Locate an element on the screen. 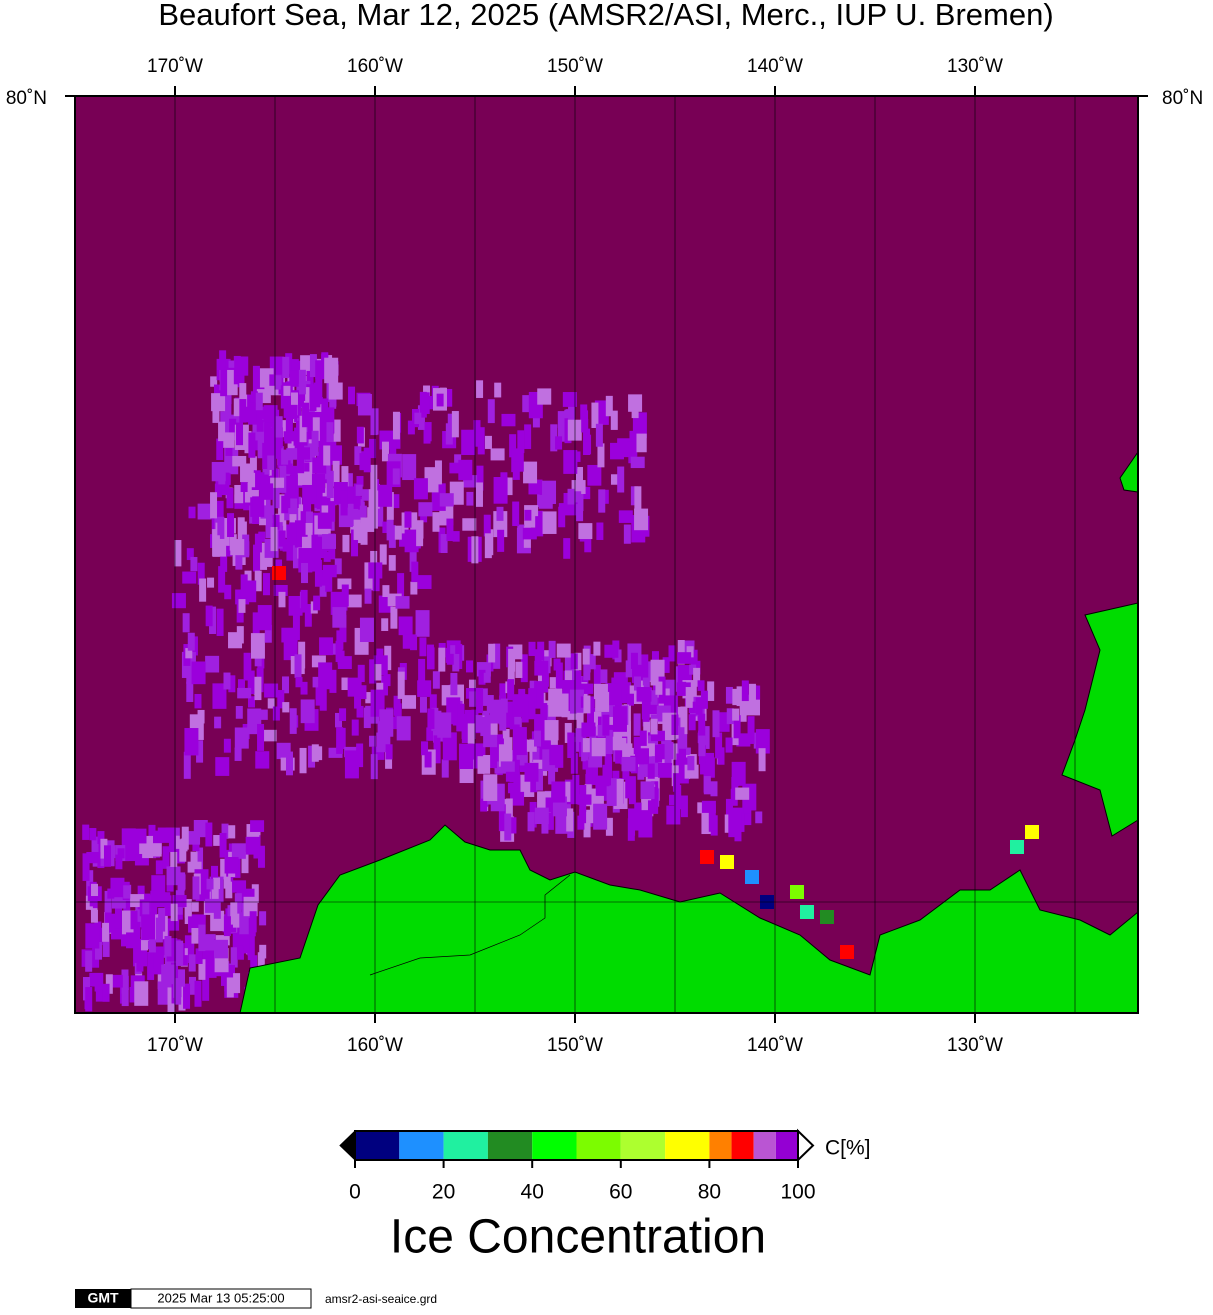 The width and height of the screenshot is (1213, 1315). colorbar-over is located at coordinates (806, 1145).